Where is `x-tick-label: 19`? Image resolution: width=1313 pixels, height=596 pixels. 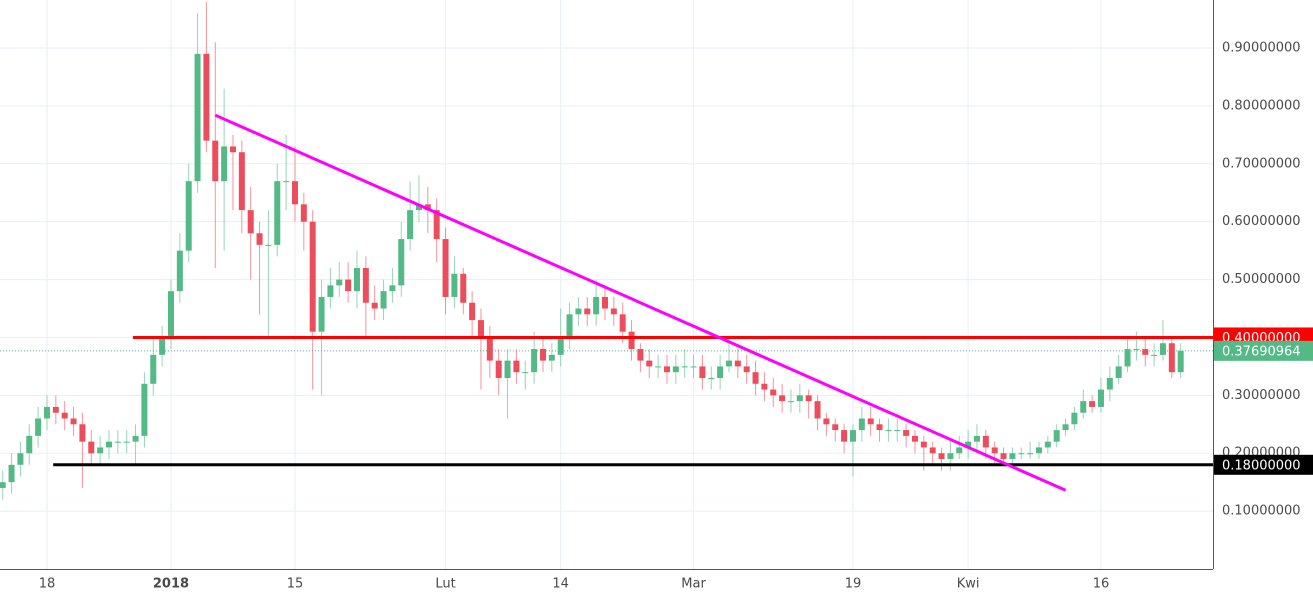
x-tick-label: 19 is located at coordinates (853, 584).